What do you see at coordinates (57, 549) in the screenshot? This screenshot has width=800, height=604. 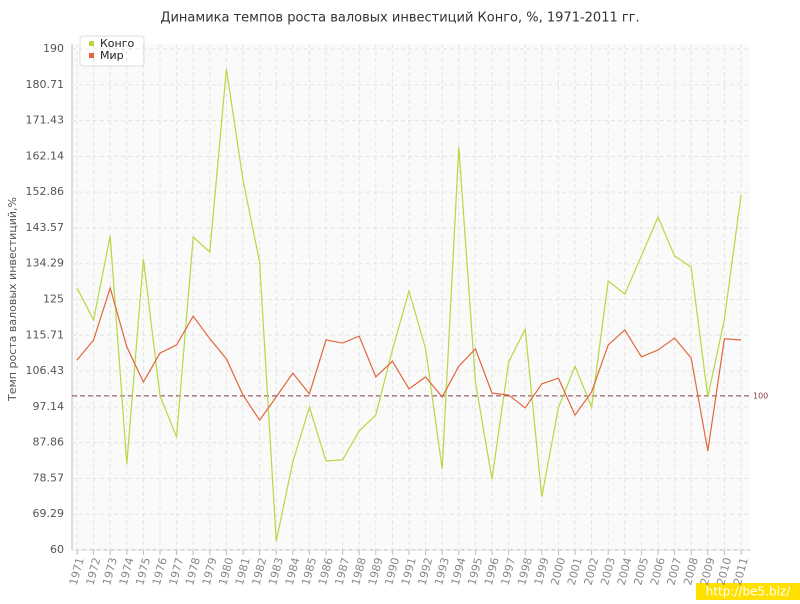 I see `y-tick-label: 60` at bounding box center [57, 549].